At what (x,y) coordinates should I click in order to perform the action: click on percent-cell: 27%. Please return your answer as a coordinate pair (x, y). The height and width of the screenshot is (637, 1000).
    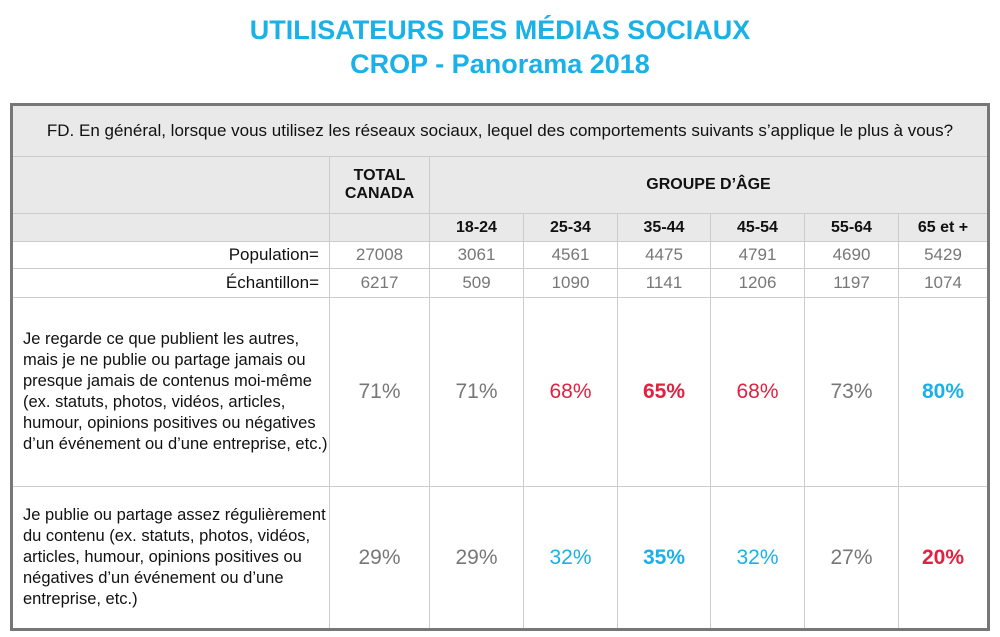
    Looking at the image, I should click on (851, 558).